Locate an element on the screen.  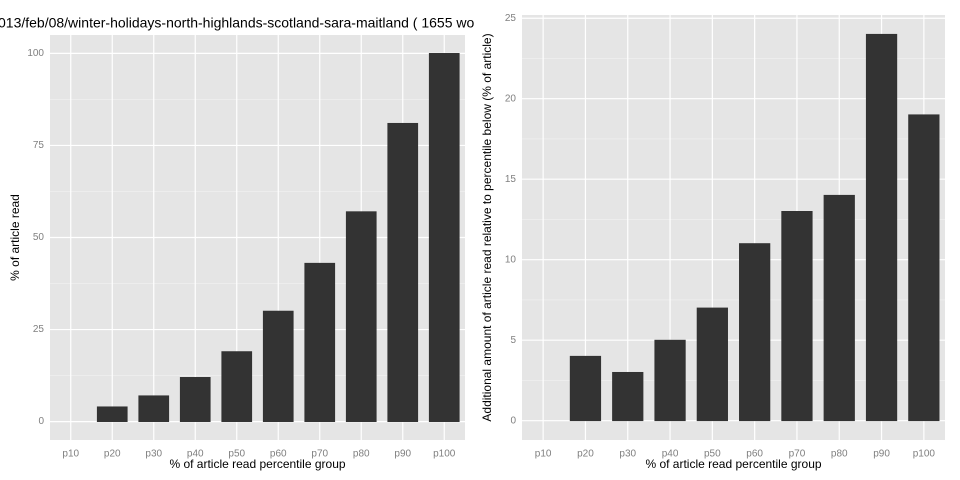
y-tick-label: 20 is located at coordinates (511, 98).